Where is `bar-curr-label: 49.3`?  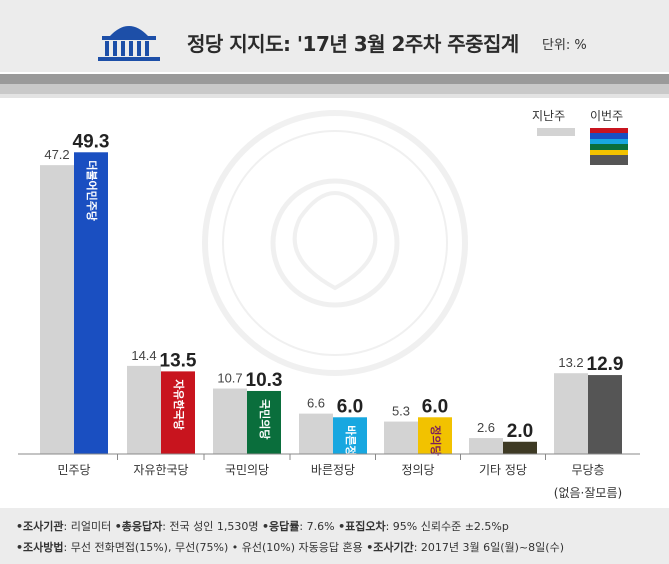 bar-curr-label: 49.3 is located at coordinates (91, 141).